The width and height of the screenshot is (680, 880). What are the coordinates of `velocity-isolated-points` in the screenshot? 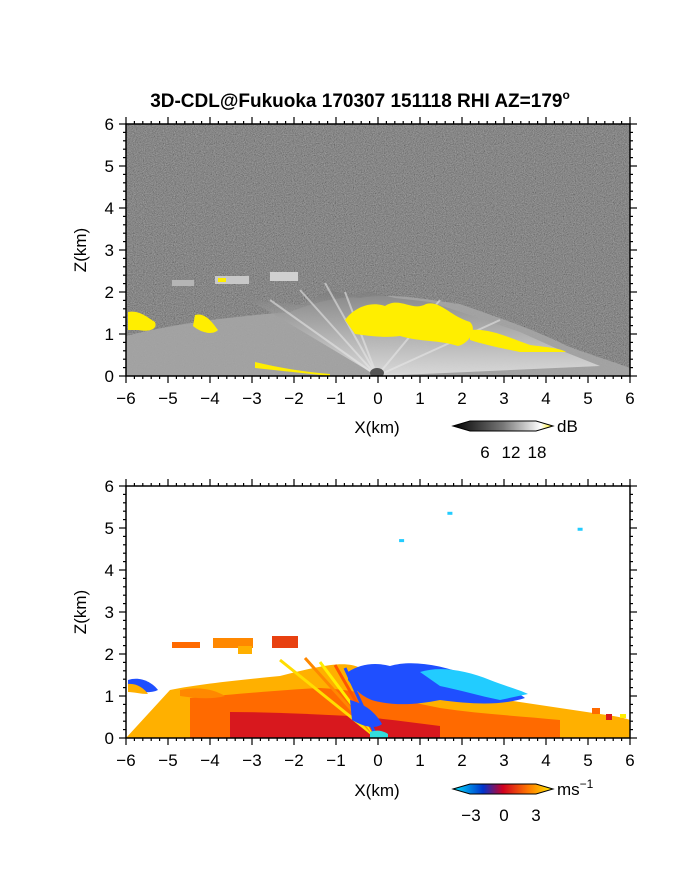 It's located at (491, 527).